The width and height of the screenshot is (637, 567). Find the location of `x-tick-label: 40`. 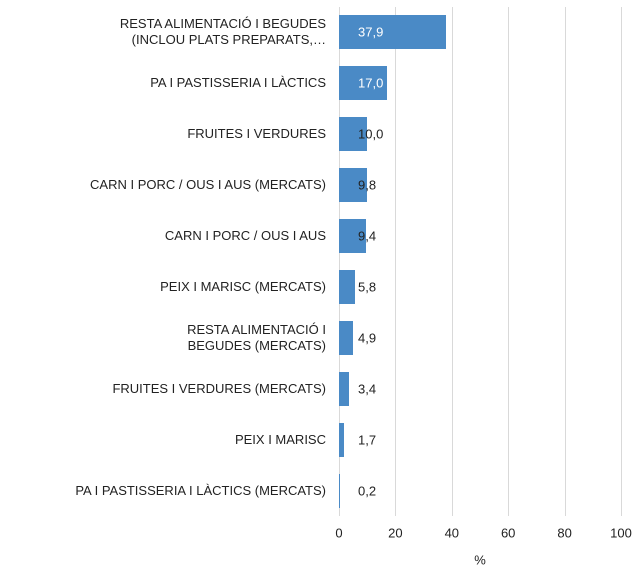

x-tick-label: 40 is located at coordinates (452, 533).